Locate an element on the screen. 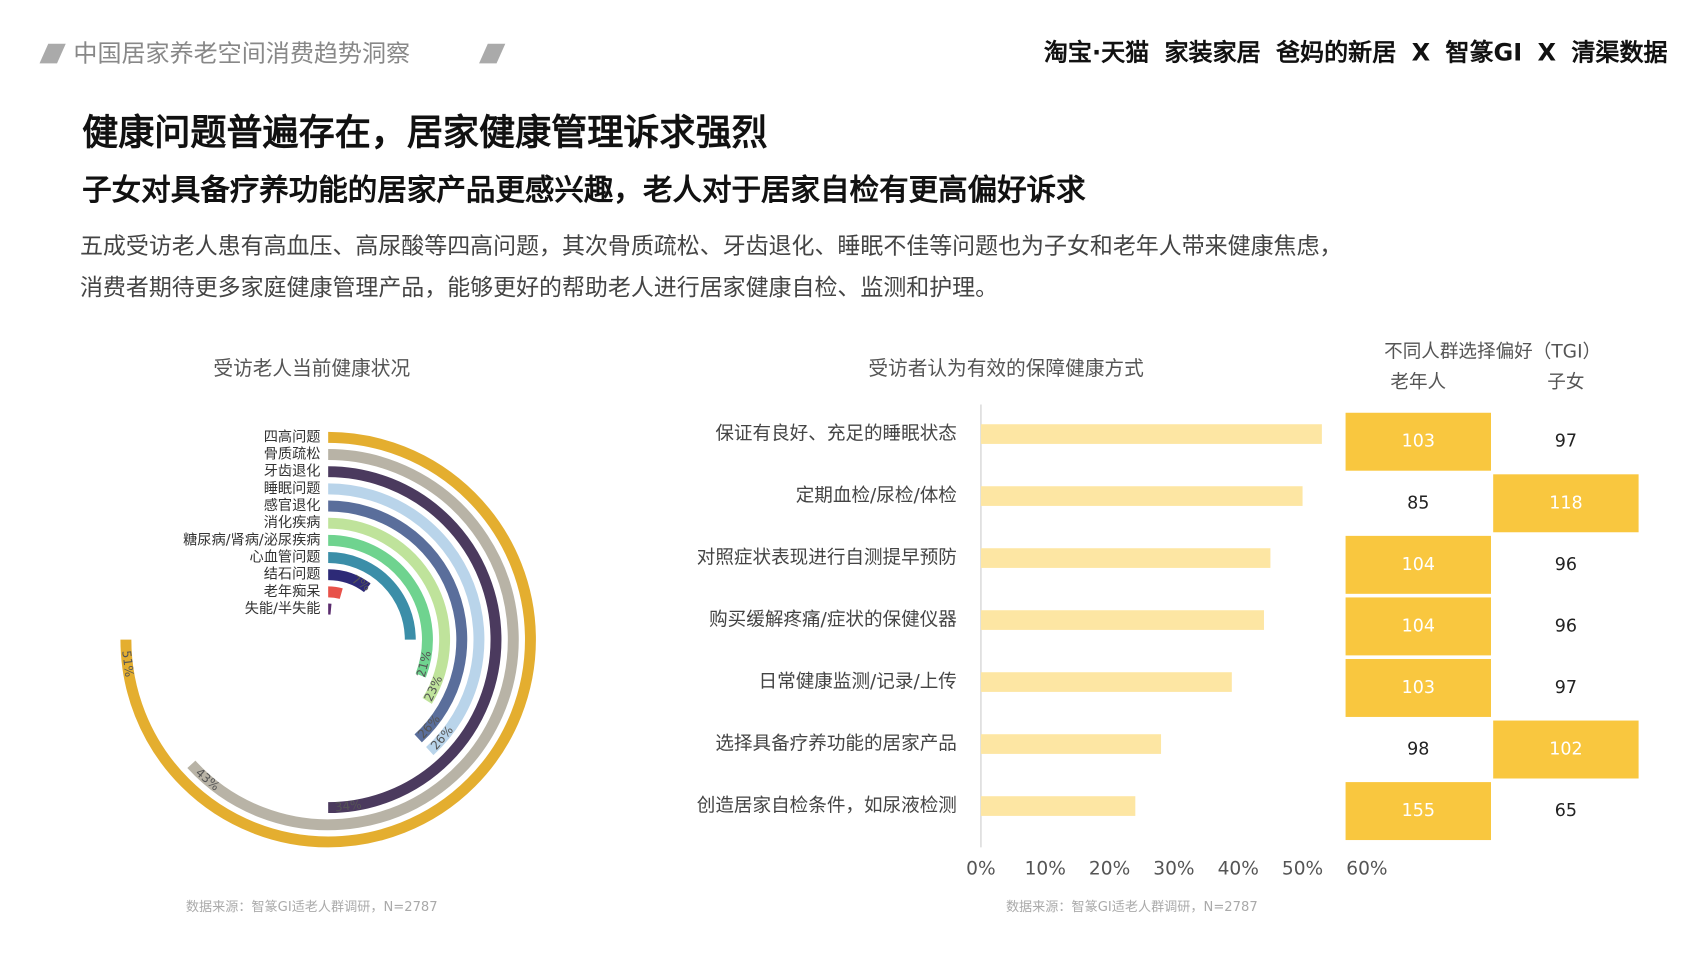 Image resolution: width=1706 pixels, height=960 pixels. chart-title: 受访老人当前健康状况 is located at coordinates (311, 368).